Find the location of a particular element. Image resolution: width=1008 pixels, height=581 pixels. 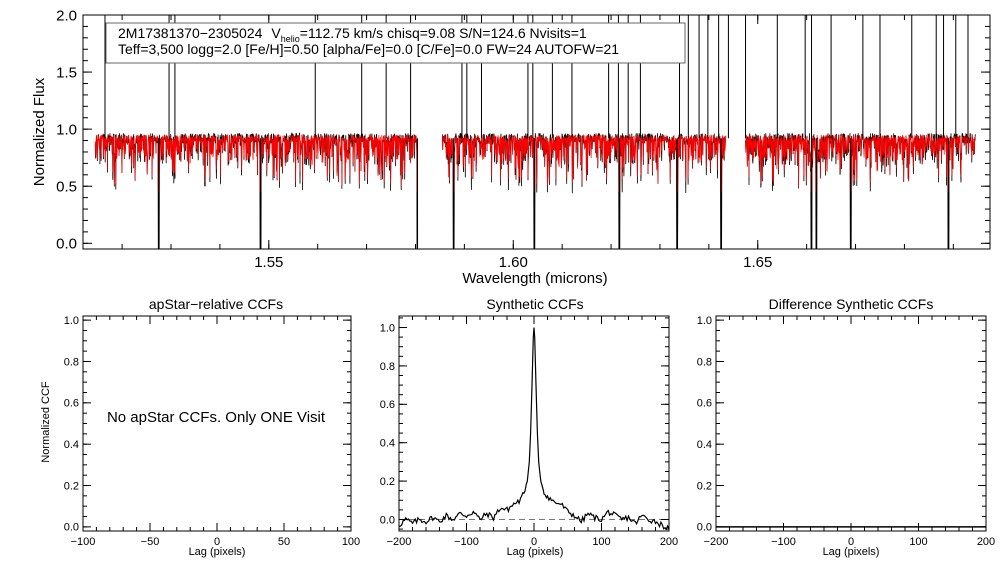

ccf1-ytick-label: 0.0 is located at coordinates (71, 528).